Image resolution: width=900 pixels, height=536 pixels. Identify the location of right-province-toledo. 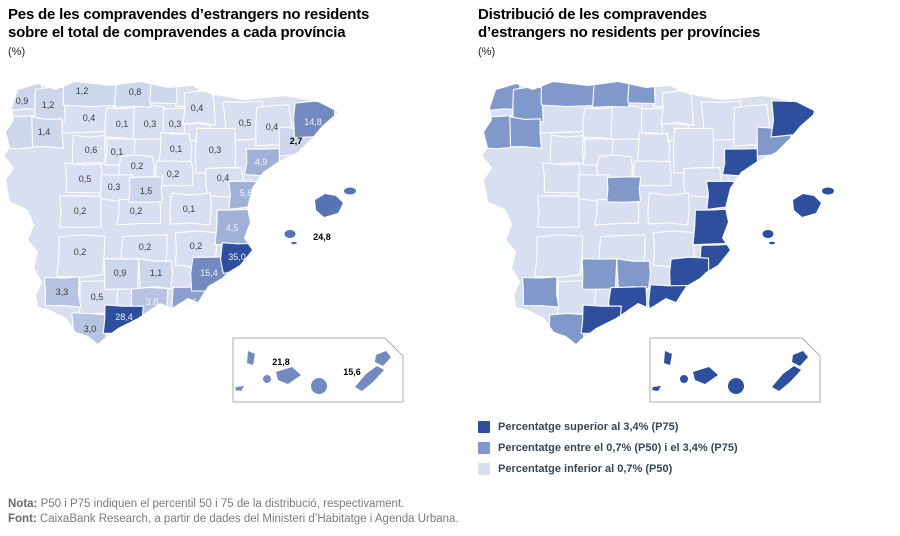
(617, 212).